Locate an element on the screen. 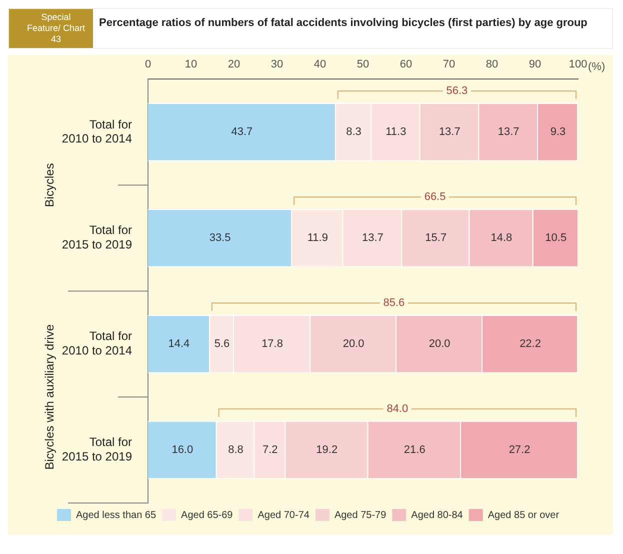  x-tick-label: 0 is located at coordinates (148, 64).